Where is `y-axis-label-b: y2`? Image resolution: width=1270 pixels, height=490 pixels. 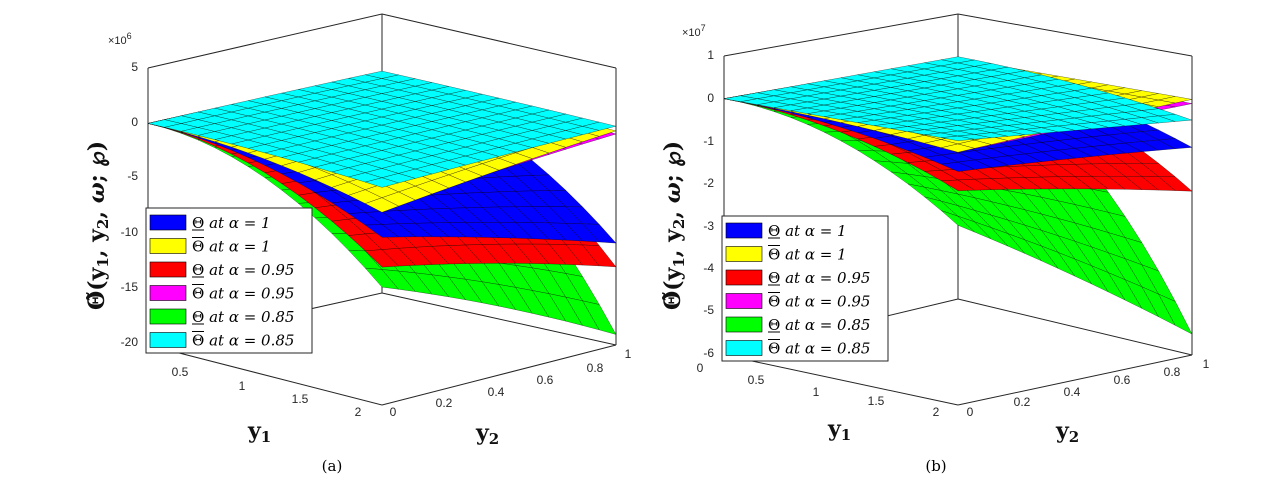
y-axis-label-b: y2 is located at coordinates (1067, 432).